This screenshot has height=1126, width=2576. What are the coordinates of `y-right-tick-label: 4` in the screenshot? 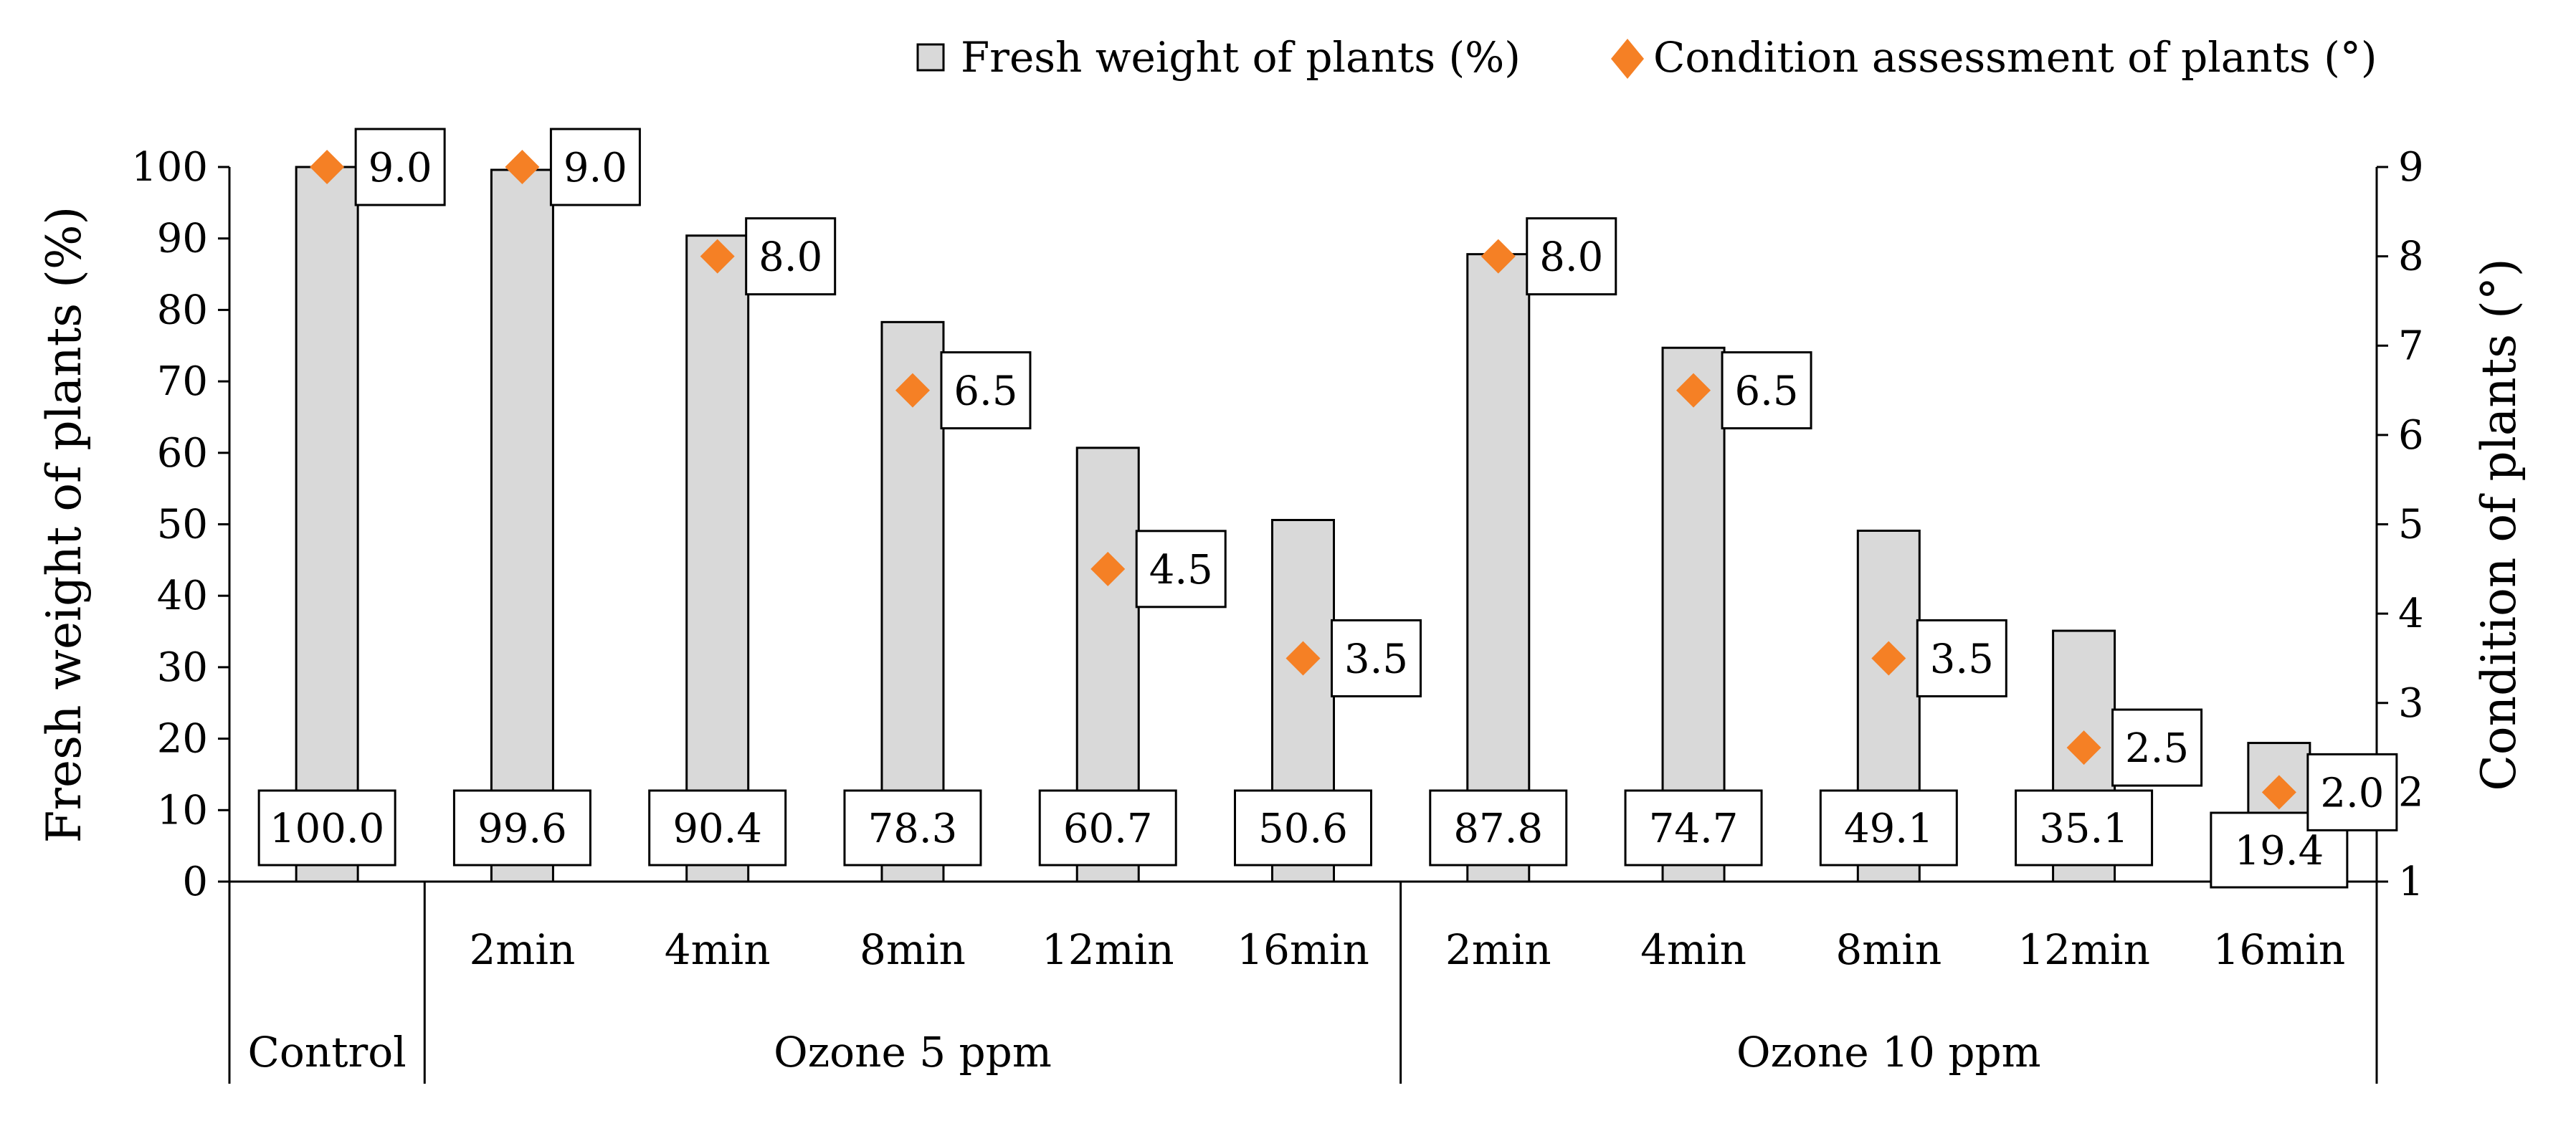 It's located at (2411, 614).